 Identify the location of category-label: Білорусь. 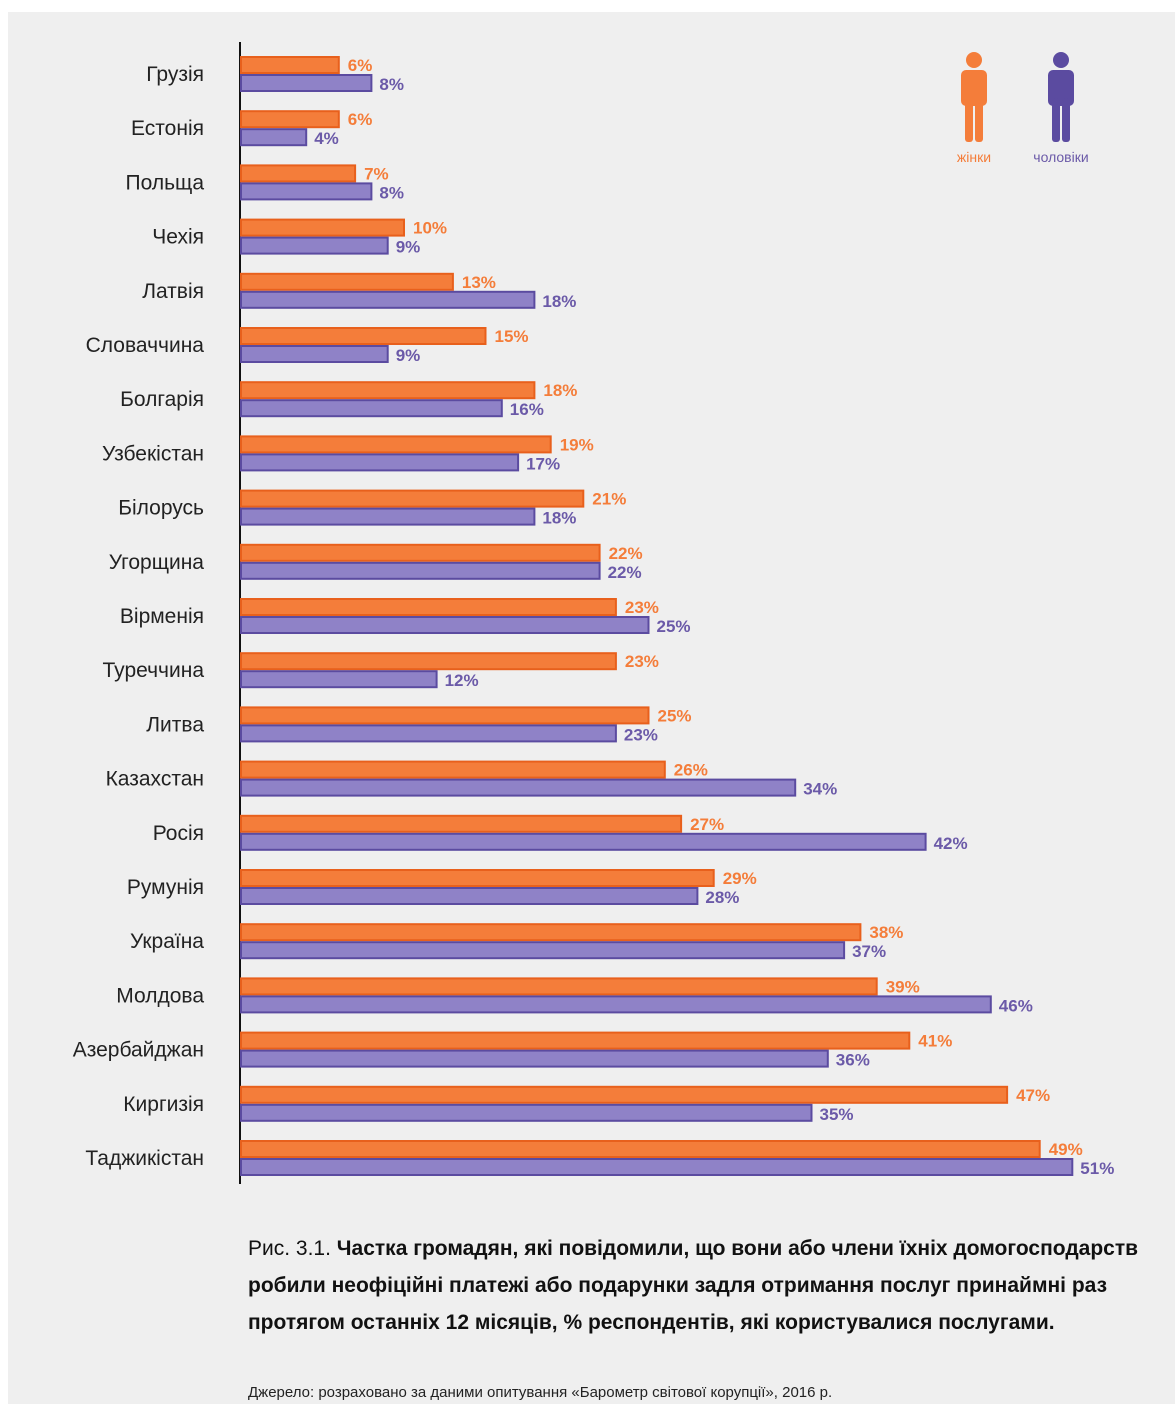
(161, 508).